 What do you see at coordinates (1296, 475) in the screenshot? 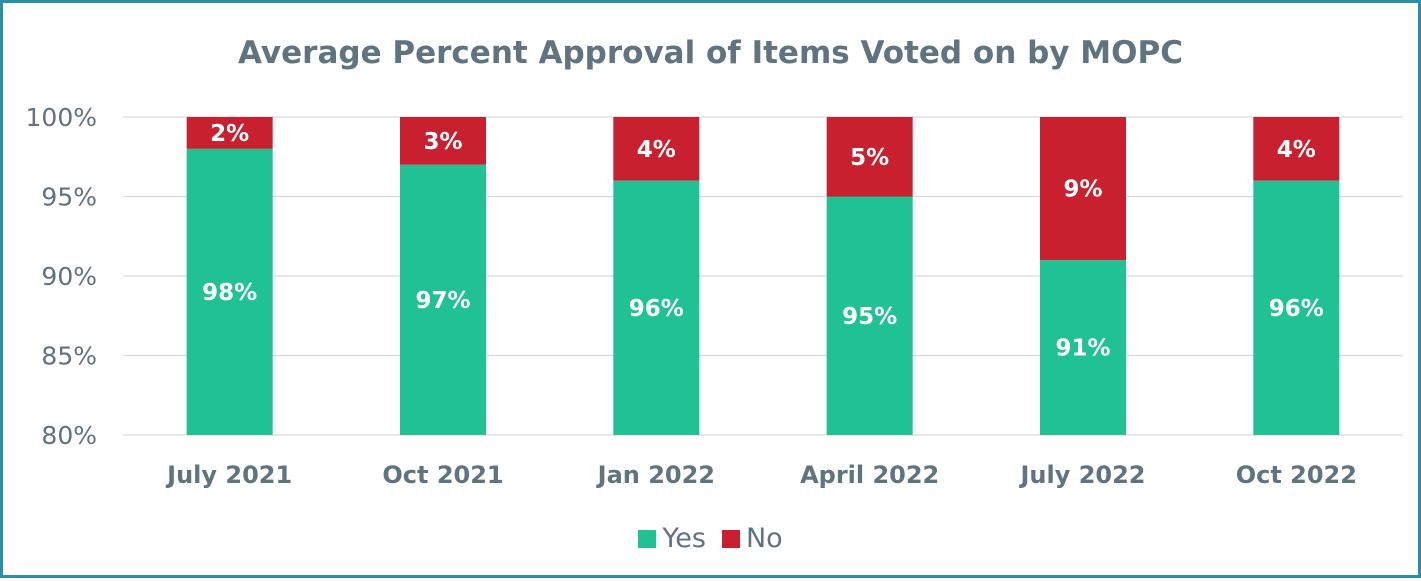
I see `x-tick-label: Oct 2022` at bounding box center [1296, 475].